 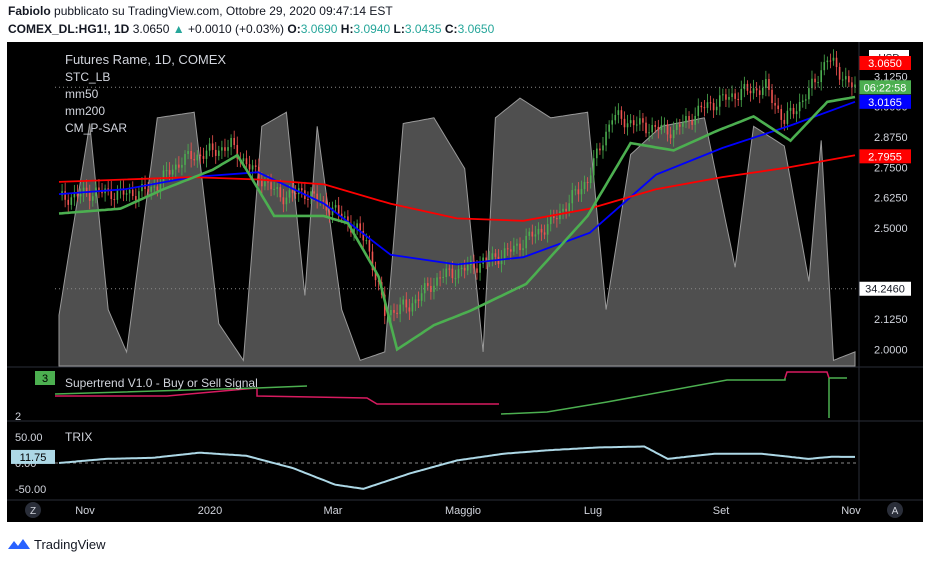 I want to click on author-name: Fabiolo, so click(x=29, y=11).